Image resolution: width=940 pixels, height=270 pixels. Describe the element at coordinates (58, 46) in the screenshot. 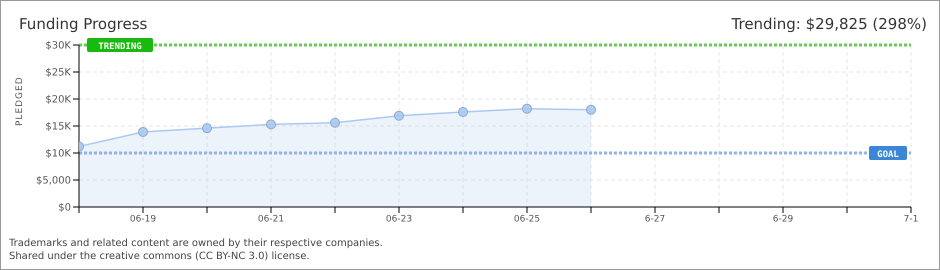

I see `y-tick-label: $30K` at that location.